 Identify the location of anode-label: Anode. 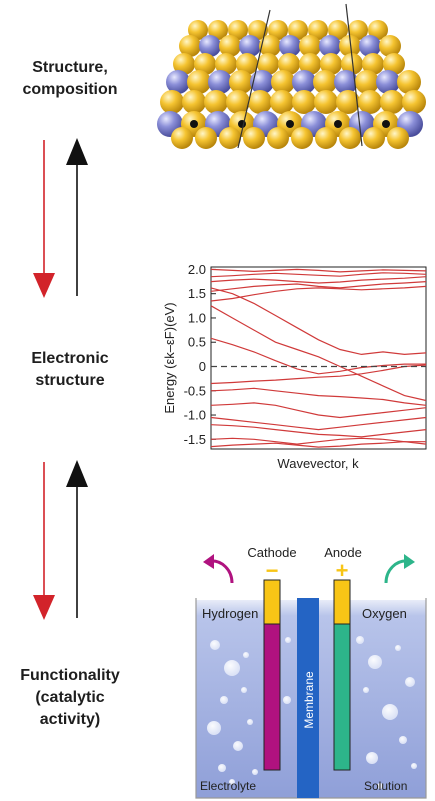
(343, 552).